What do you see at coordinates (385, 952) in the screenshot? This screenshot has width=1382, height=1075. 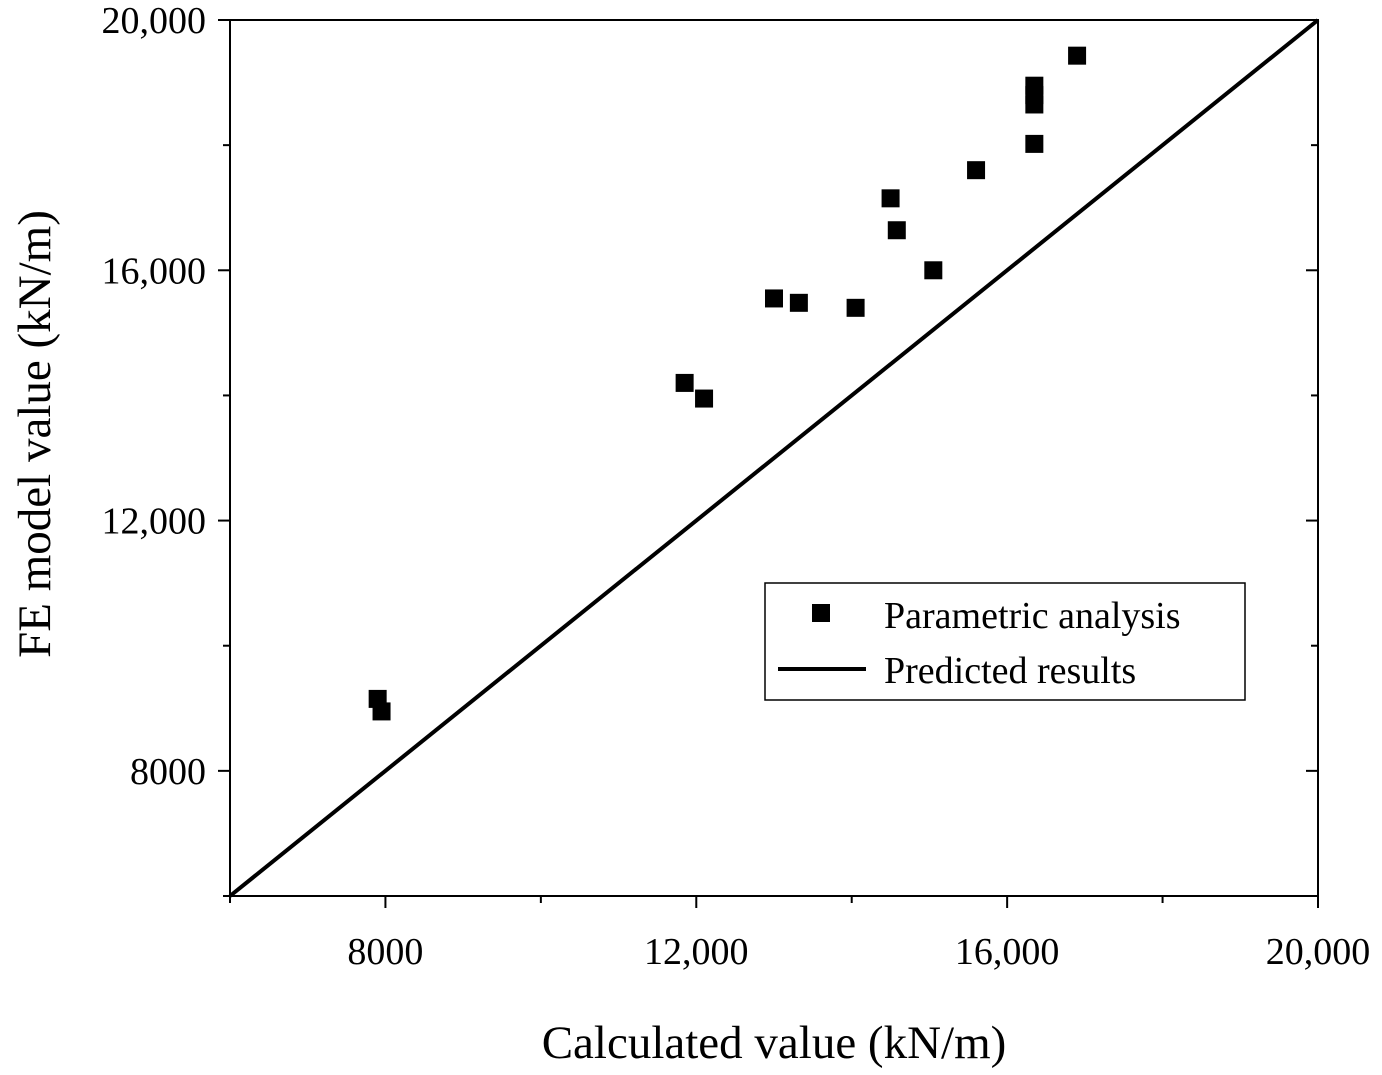 I see `x-tick-label: 8000` at bounding box center [385, 952].